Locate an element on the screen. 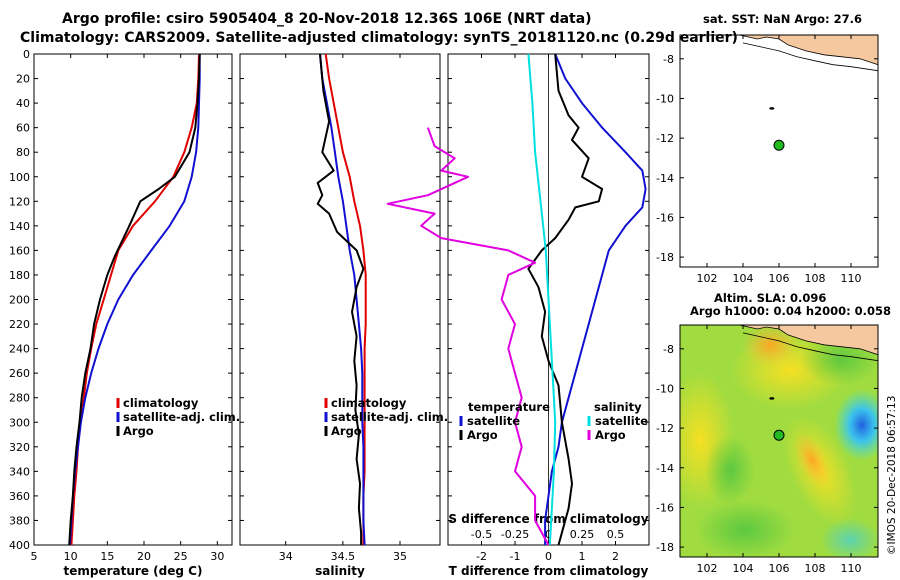 The width and height of the screenshot is (900, 580). legend-title-salinity: salinity is located at coordinates (618, 407).